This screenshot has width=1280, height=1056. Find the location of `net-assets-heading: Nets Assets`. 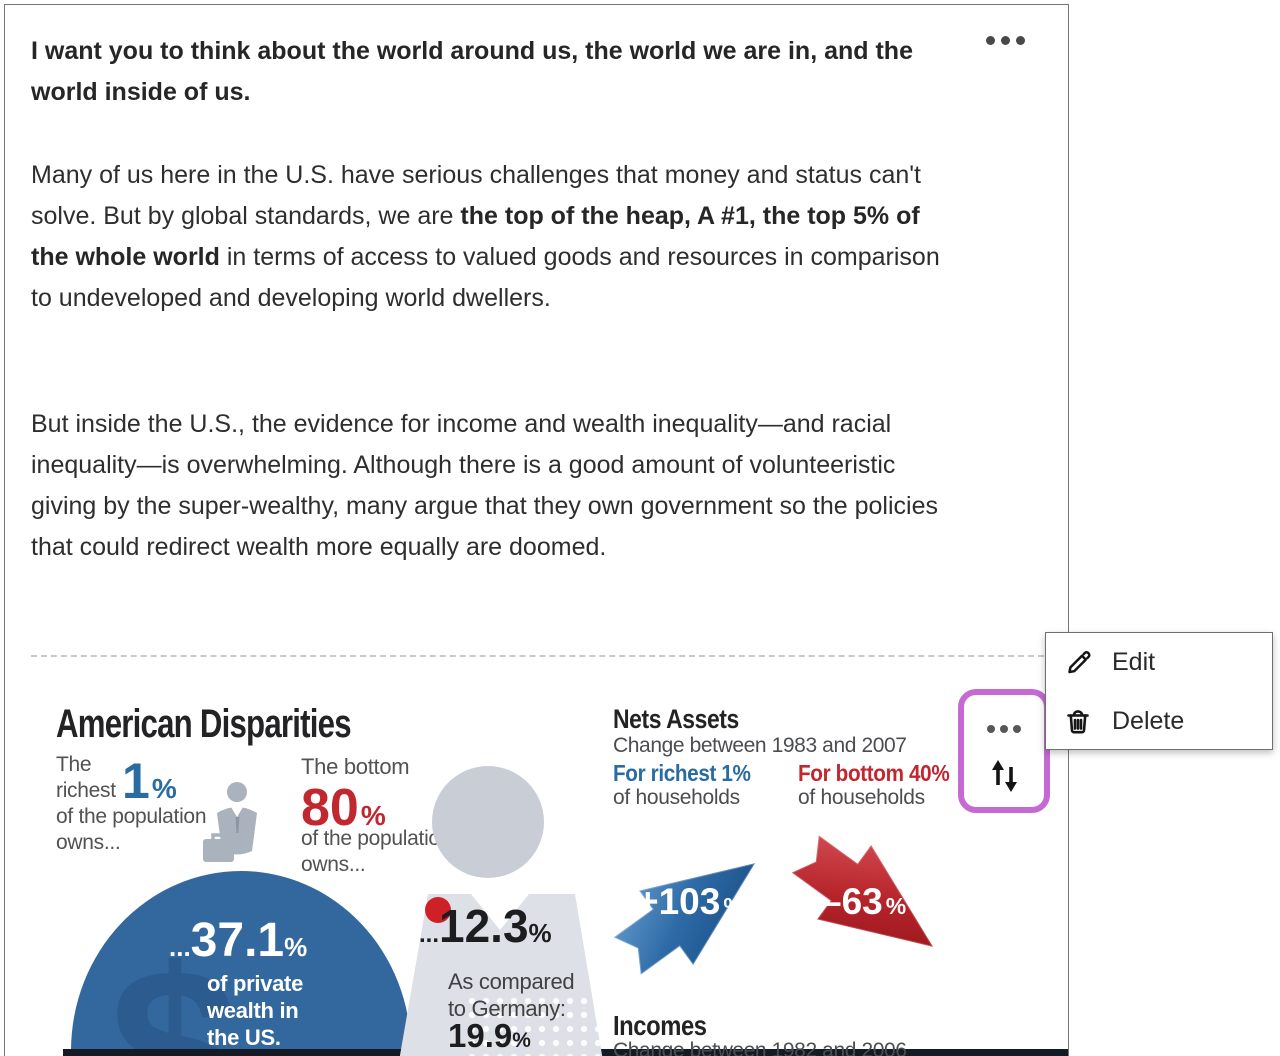

net-assets-heading: Nets Assets is located at coordinates (676, 719).